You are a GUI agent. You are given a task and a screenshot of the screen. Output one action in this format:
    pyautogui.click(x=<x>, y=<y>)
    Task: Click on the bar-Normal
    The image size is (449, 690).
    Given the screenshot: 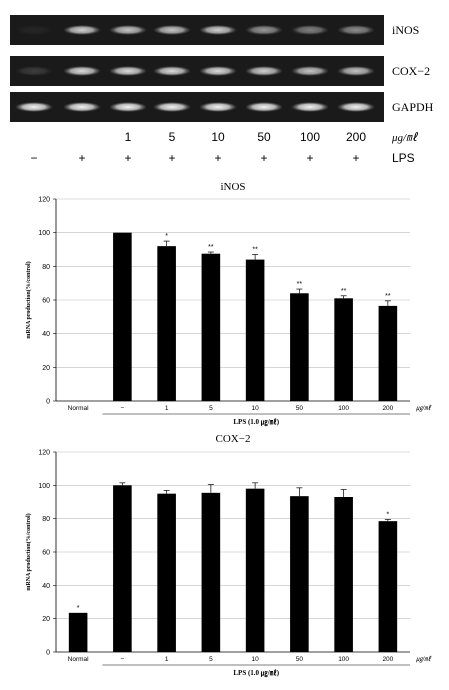 What is the action you would take?
    pyautogui.click(x=78, y=632)
    